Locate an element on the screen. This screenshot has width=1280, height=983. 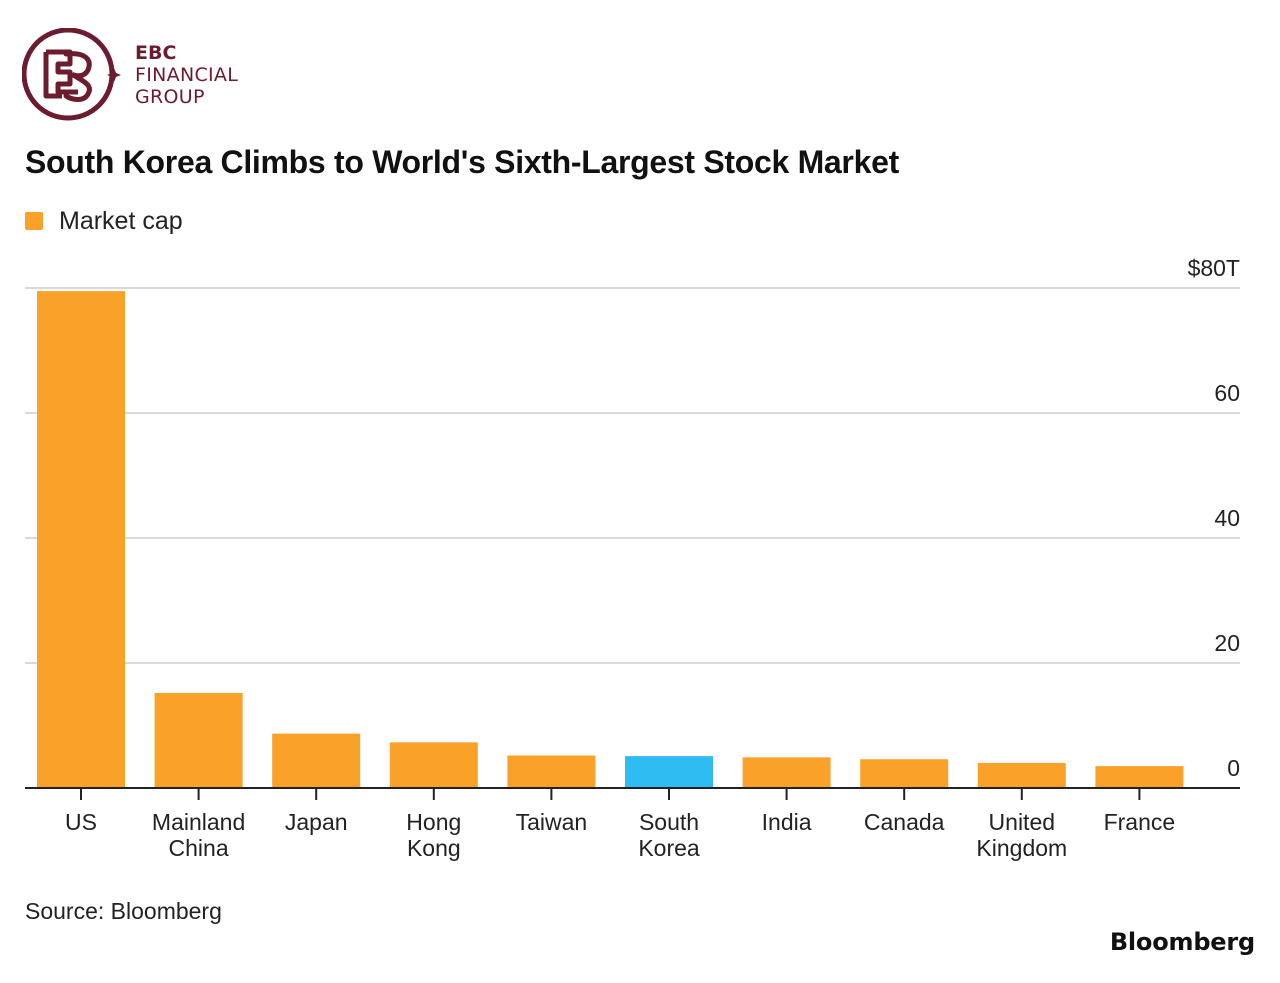
y-tick-label: $80T is located at coordinates (1214, 268).